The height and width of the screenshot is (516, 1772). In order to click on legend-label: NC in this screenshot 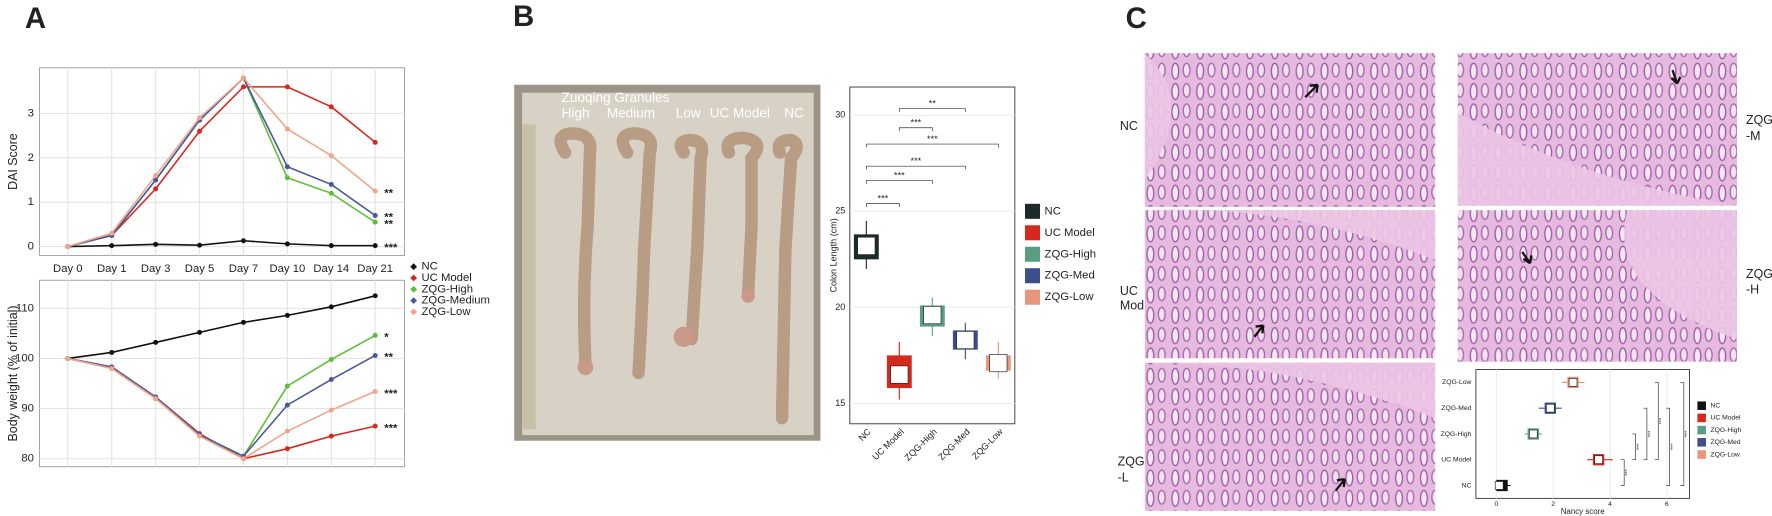, I will do `click(430, 267)`.